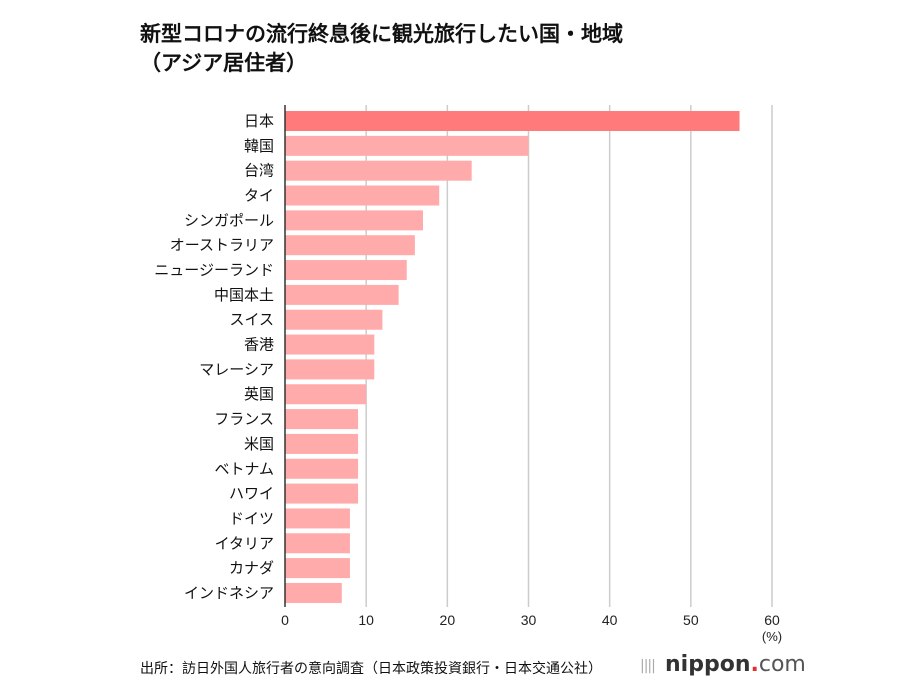  What do you see at coordinates (229, 220) in the screenshot?
I see `y-tick-label: シンガポール` at bounding box center [229, 220].